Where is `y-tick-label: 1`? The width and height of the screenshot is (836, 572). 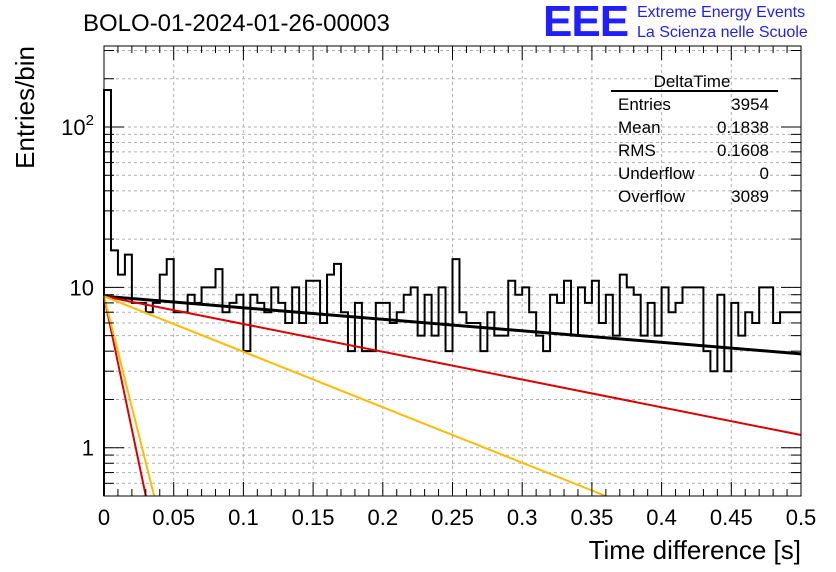
y-tick-label: 1 is located at coordinates (88, 448).